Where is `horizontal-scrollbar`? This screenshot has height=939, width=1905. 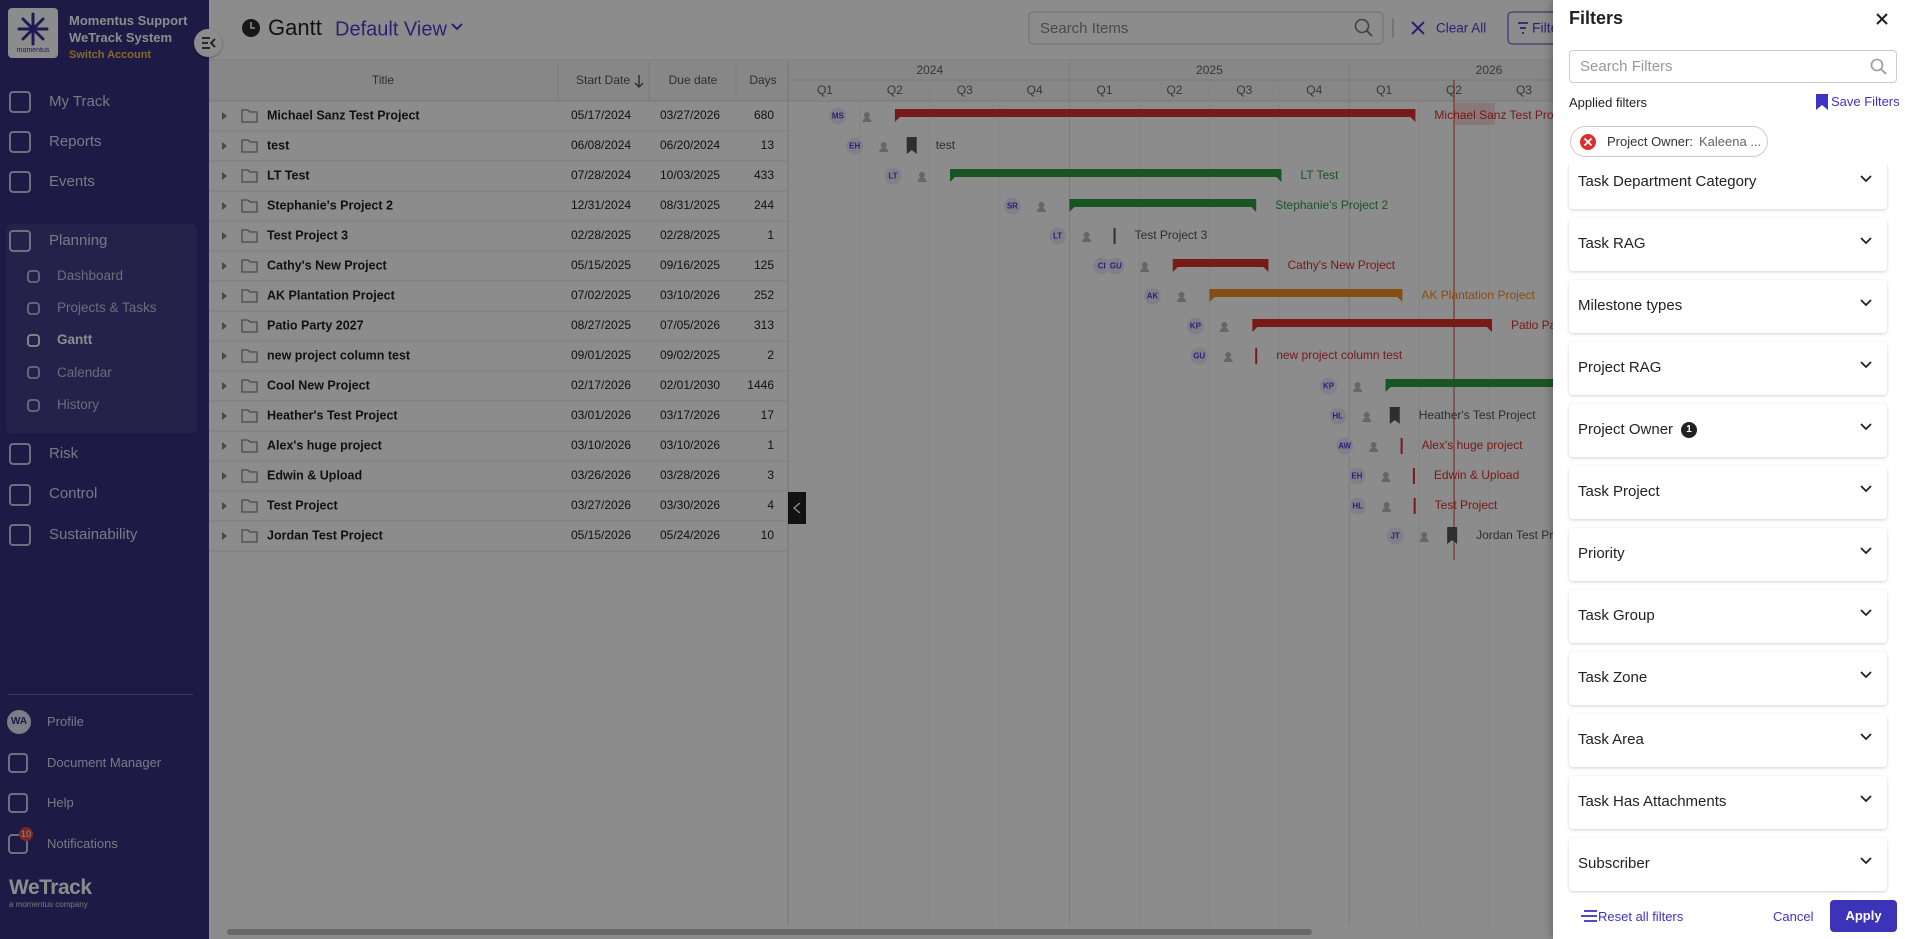 horizontal-scrollbar is located at coordinates (769, 932).